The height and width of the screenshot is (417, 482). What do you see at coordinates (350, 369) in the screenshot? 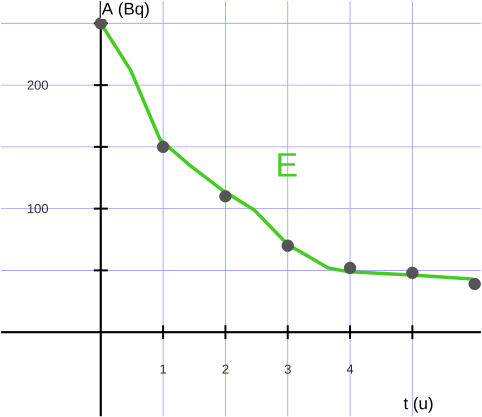
I see `x-tick-label: 4` at bounding box center [350, 369].